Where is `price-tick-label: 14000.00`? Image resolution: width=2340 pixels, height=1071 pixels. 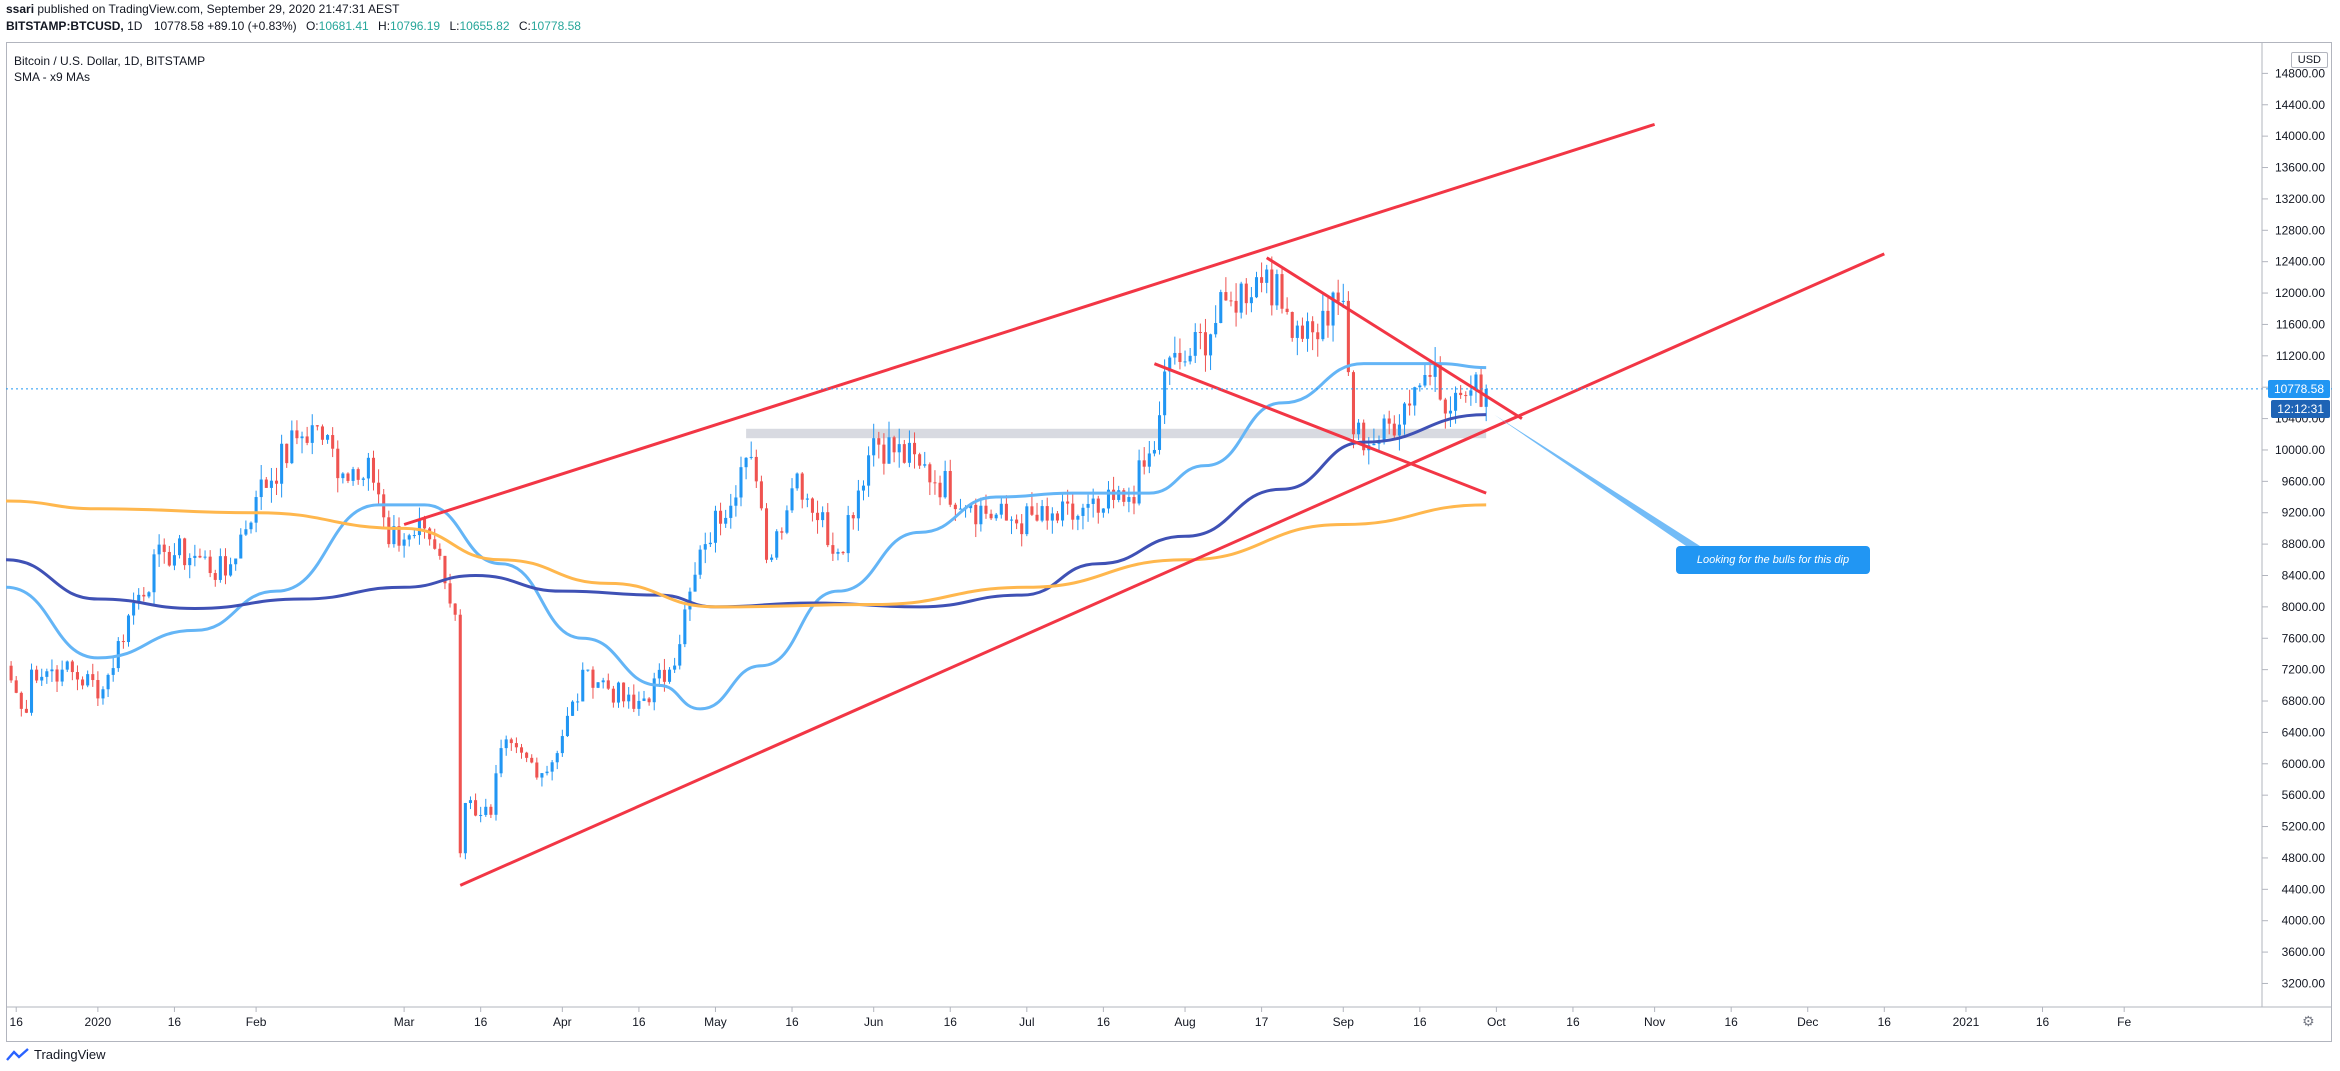 price-tick-label: 14000.00 is located at coordinates (2300, 136).